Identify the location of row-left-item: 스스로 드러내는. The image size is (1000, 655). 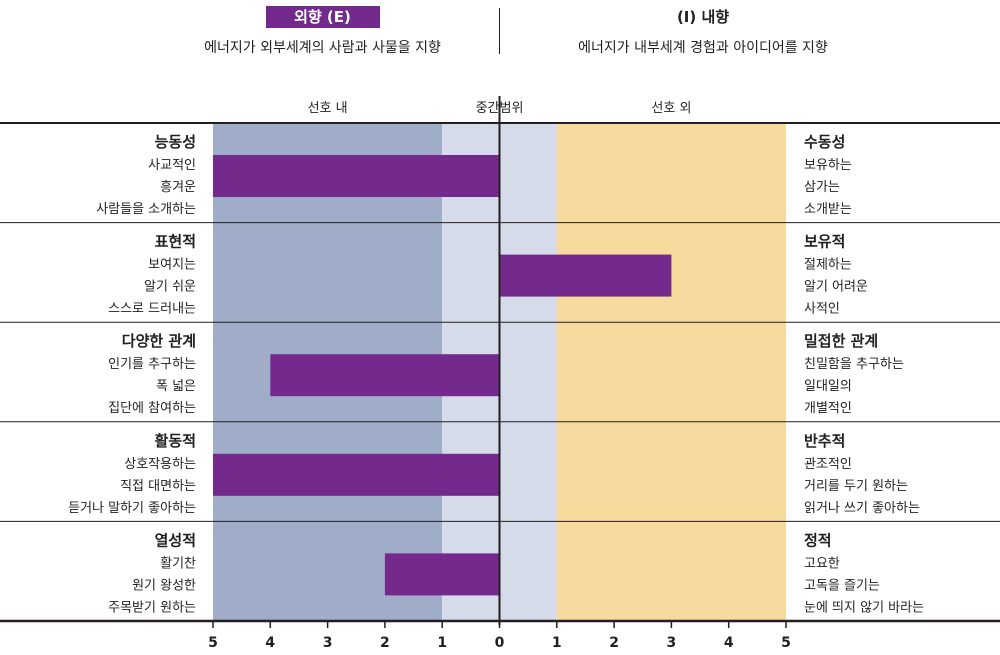
(152, 309).